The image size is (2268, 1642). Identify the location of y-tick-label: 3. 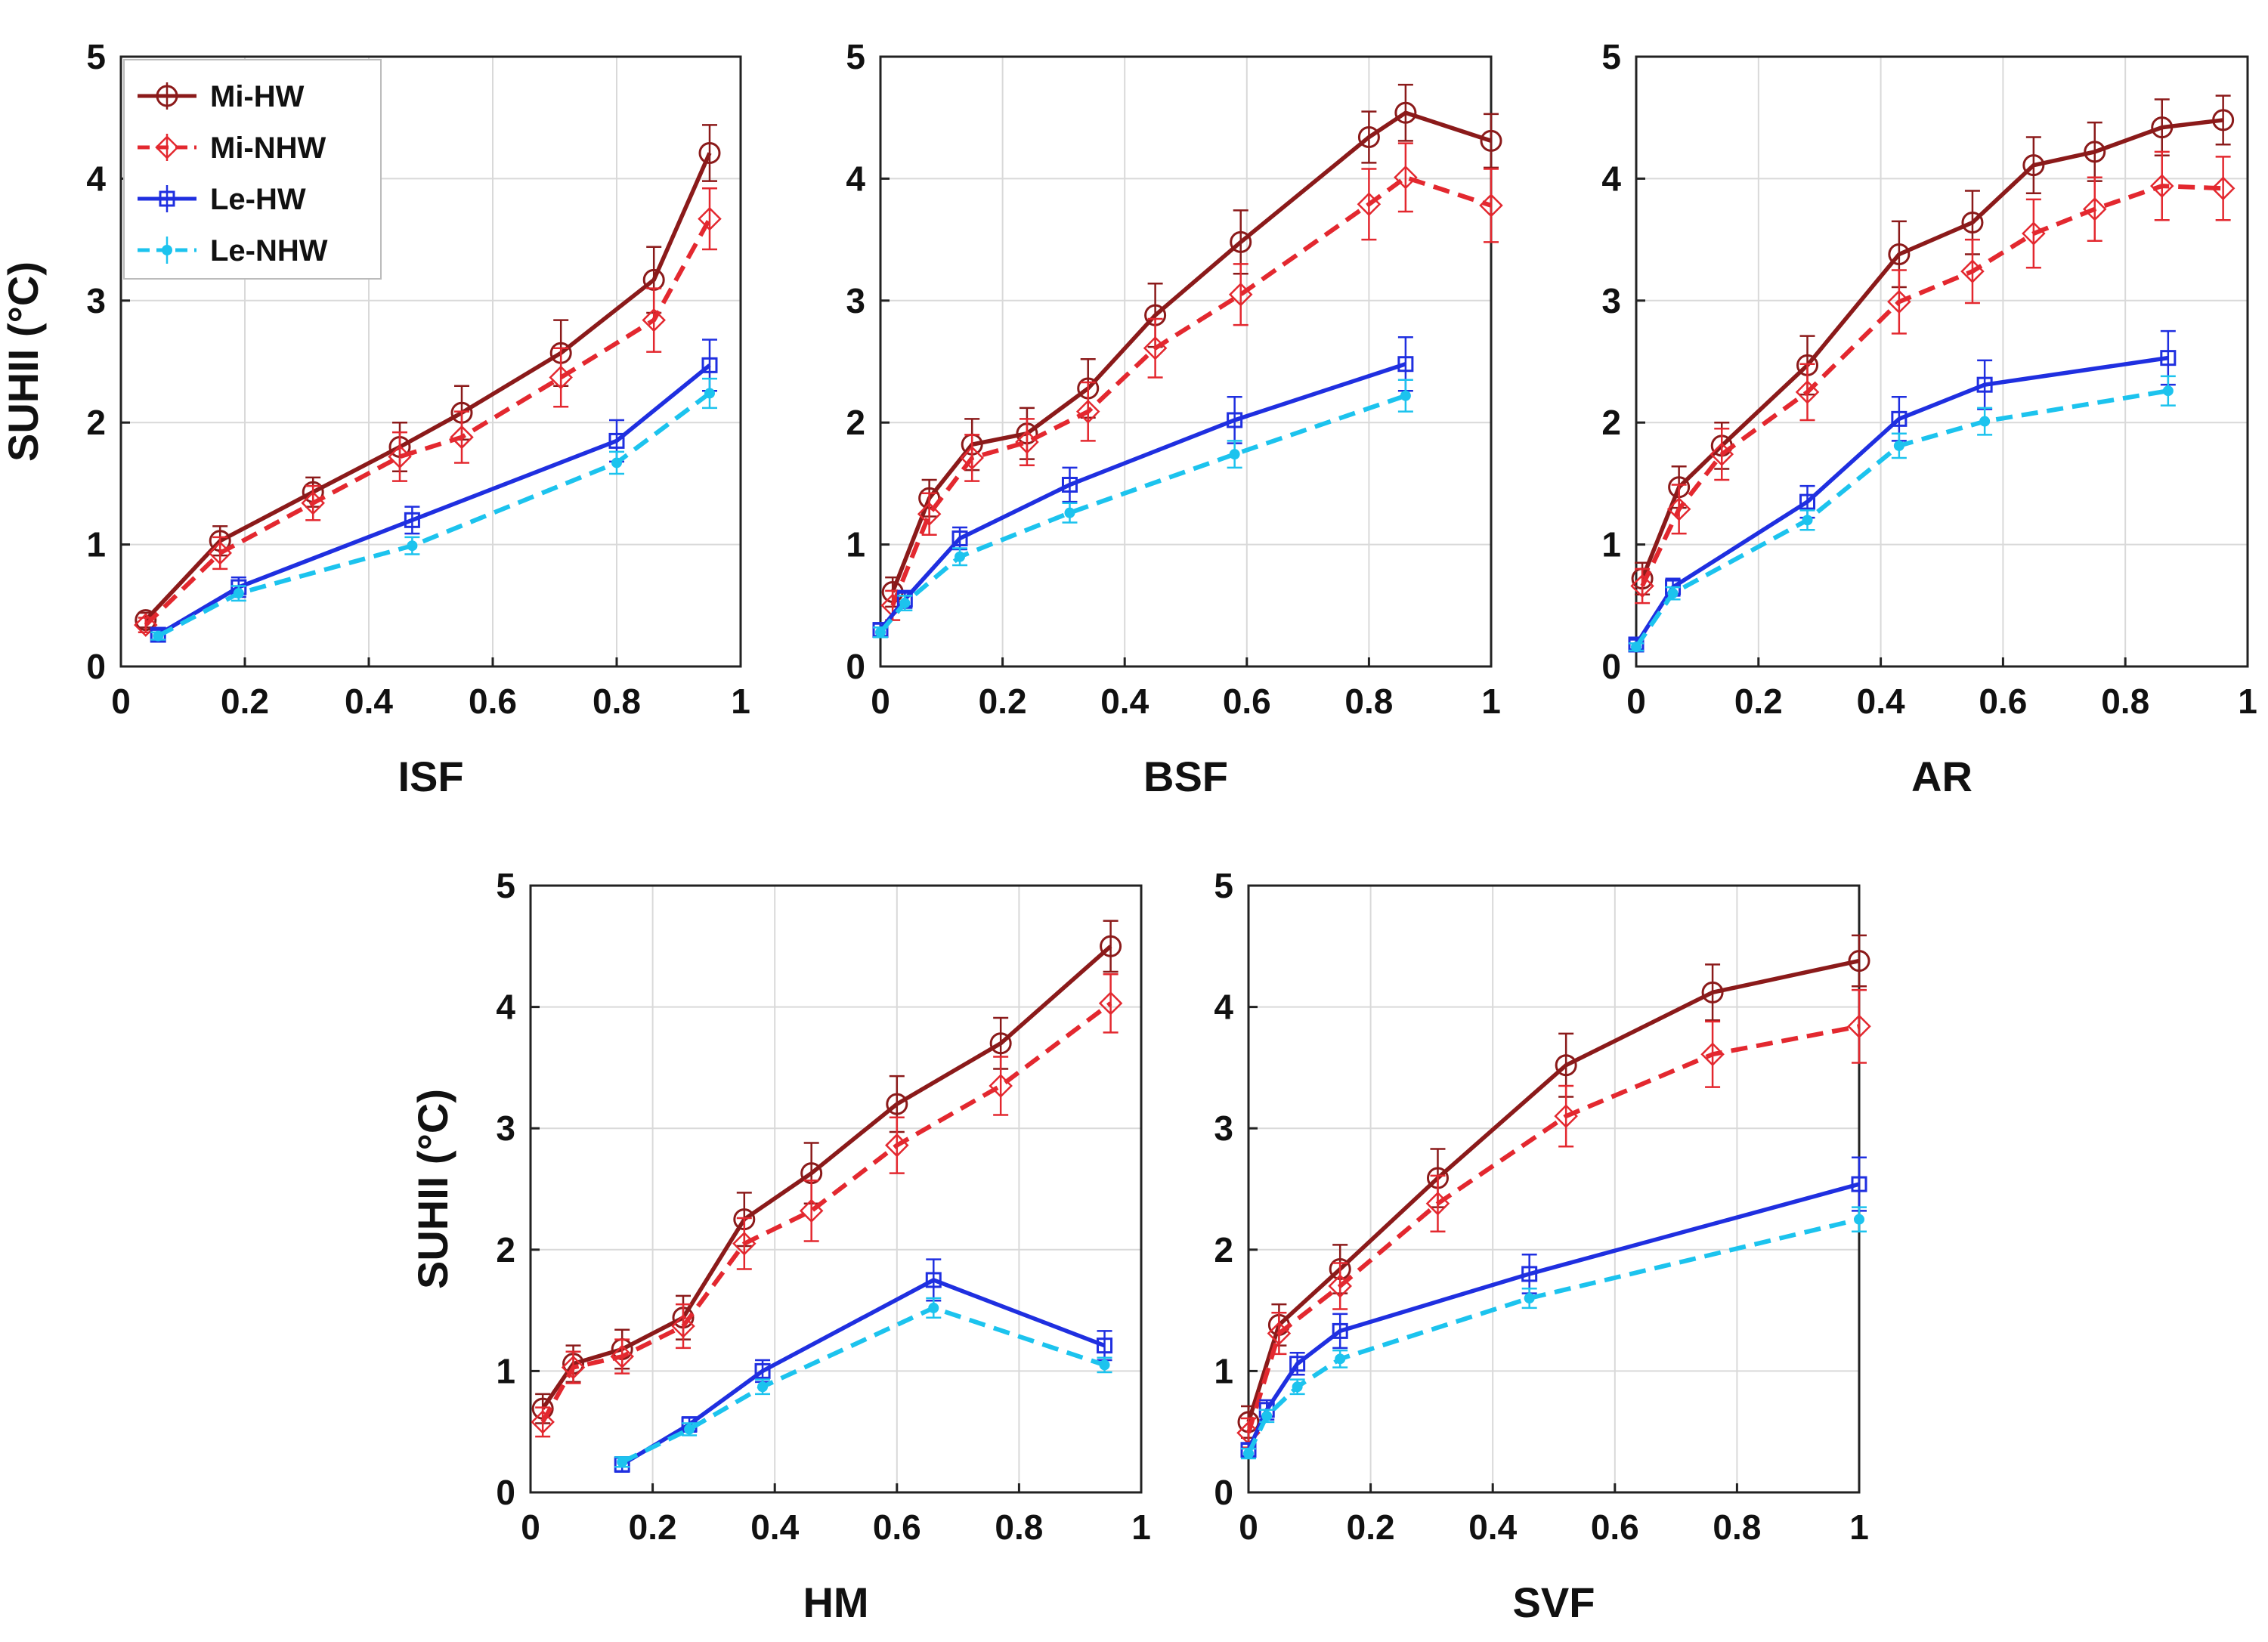
(96, 300).